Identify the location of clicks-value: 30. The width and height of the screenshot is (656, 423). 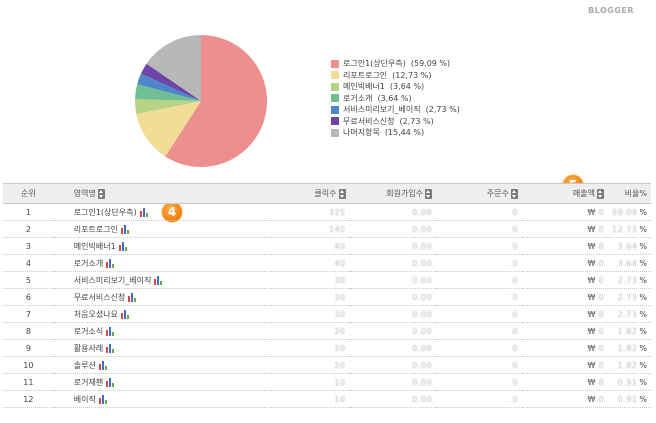
(340, 314).